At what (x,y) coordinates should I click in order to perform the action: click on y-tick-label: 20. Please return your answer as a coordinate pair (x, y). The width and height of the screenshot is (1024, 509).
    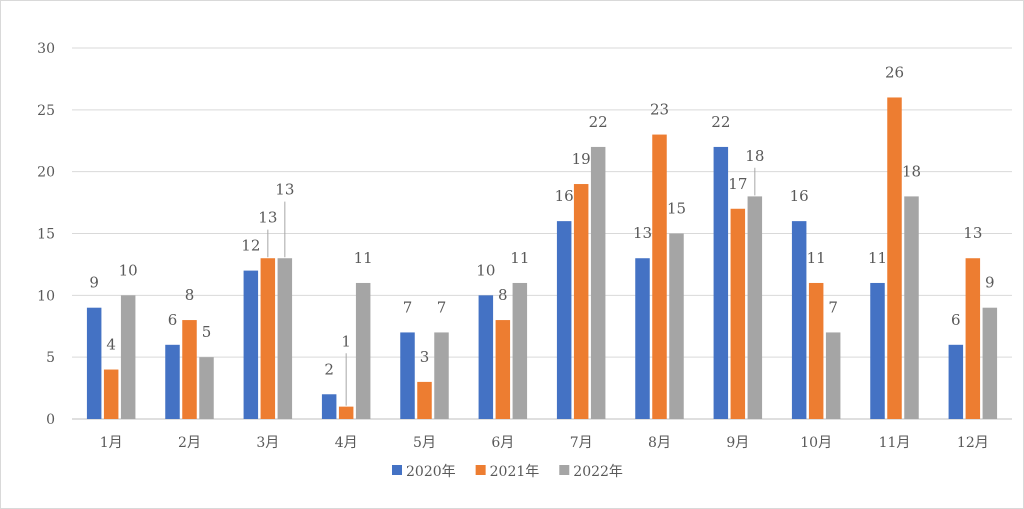
    Looking at the image, I should click on (46, 173).